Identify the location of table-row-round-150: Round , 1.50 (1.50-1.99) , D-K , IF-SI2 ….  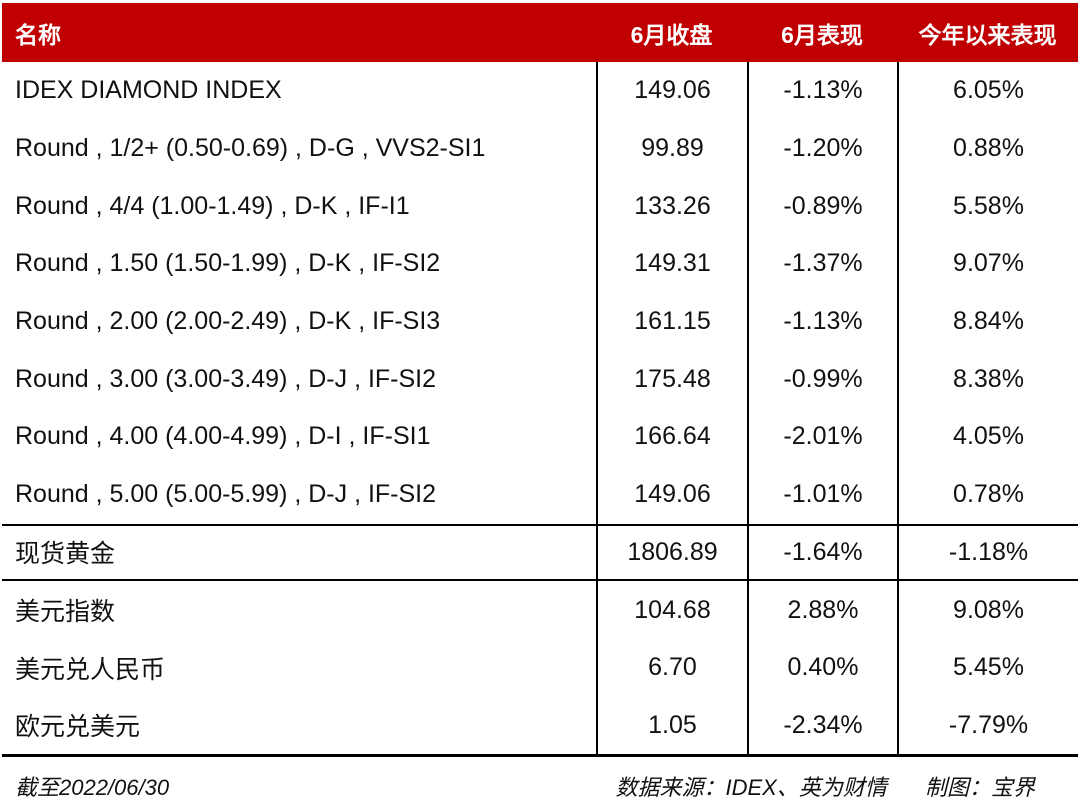
(540, 264).